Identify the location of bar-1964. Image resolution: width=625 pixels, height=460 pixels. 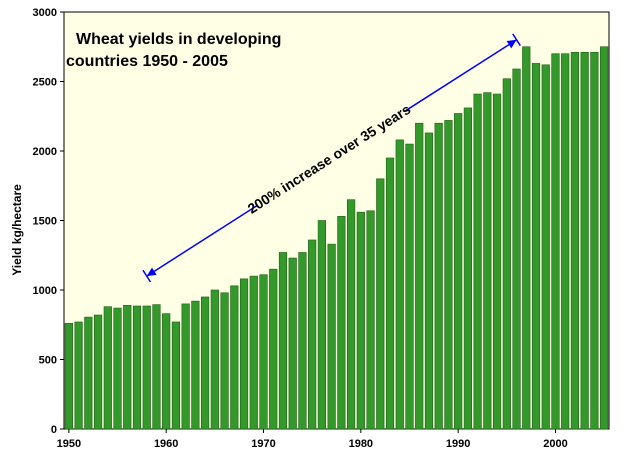
(205, 363).